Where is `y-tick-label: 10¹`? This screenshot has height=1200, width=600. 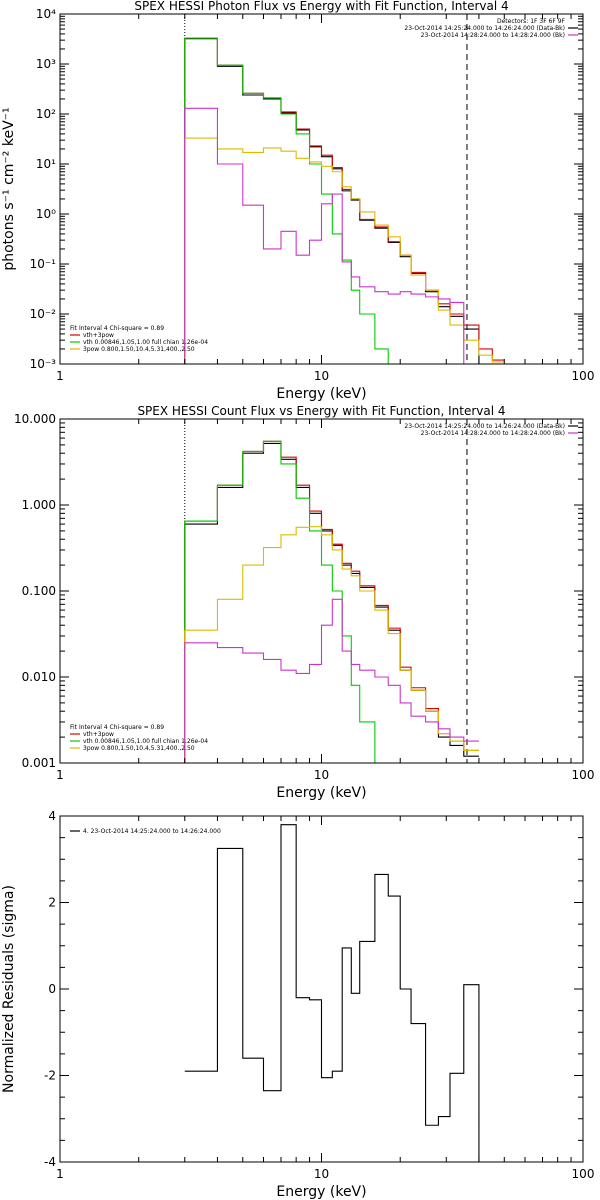
y-tick-label: 10¹ is located at coordinates (46, 164).